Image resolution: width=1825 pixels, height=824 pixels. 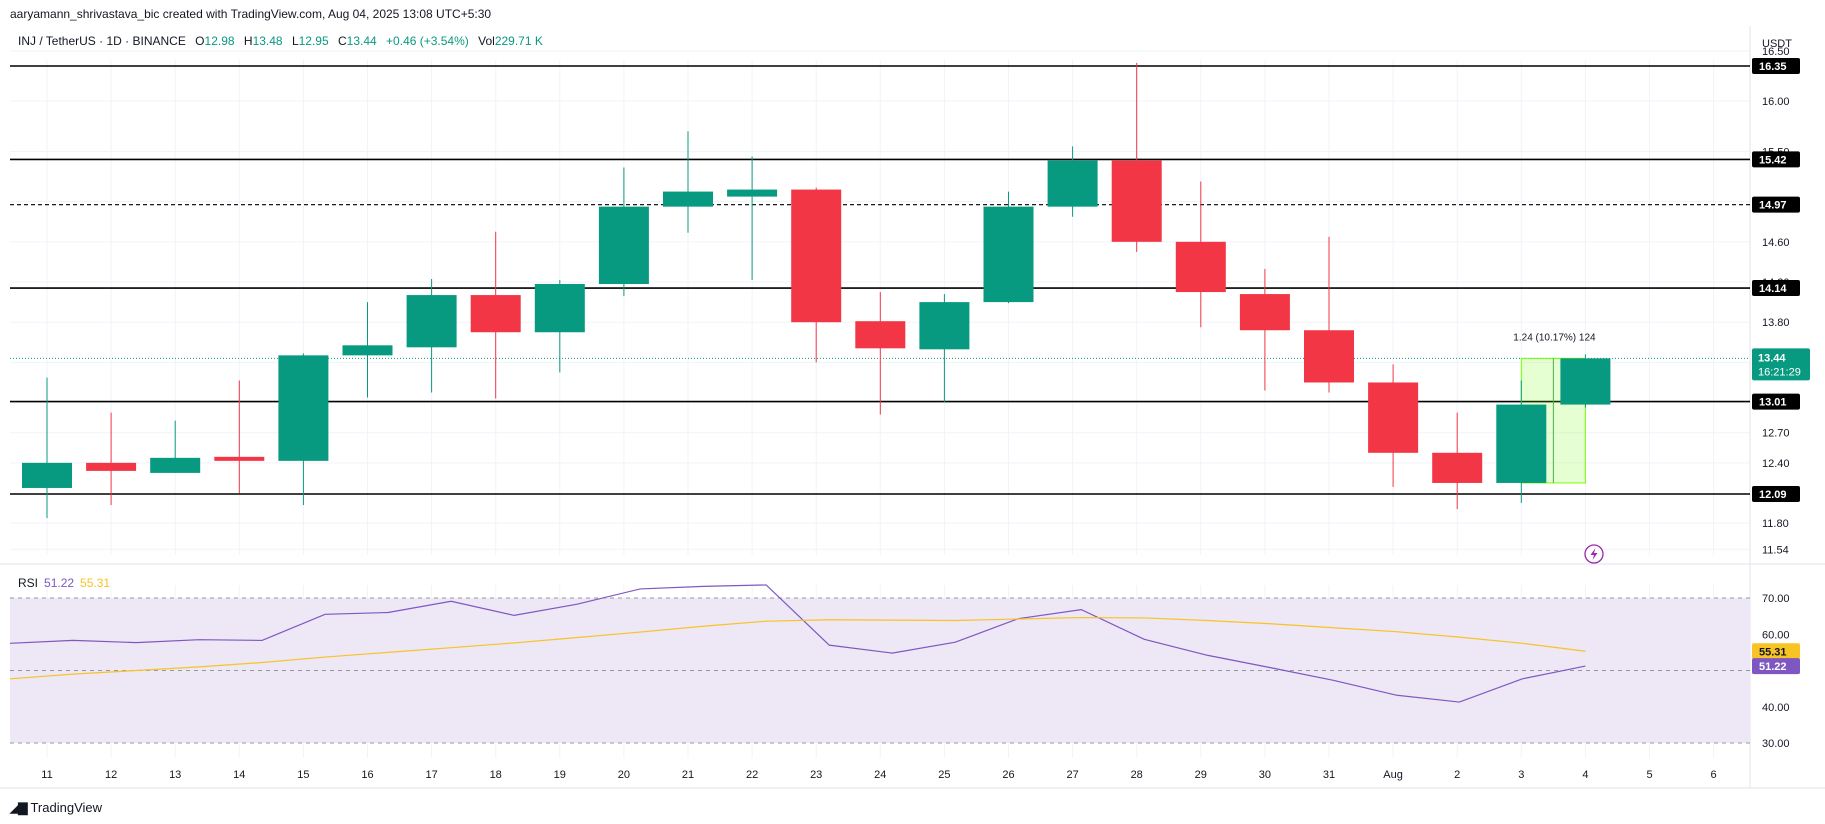 I want to click on rsi-tick-label: 70.00, so click(x=1776, y=599).